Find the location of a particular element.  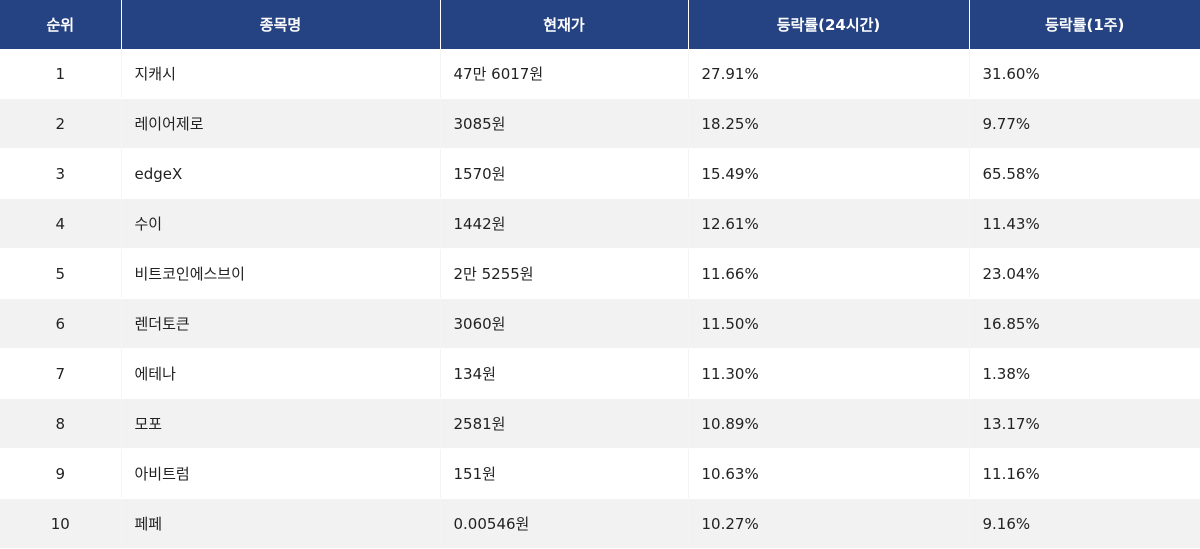

name-cell: edgeX is located at coordinates (281, 173).